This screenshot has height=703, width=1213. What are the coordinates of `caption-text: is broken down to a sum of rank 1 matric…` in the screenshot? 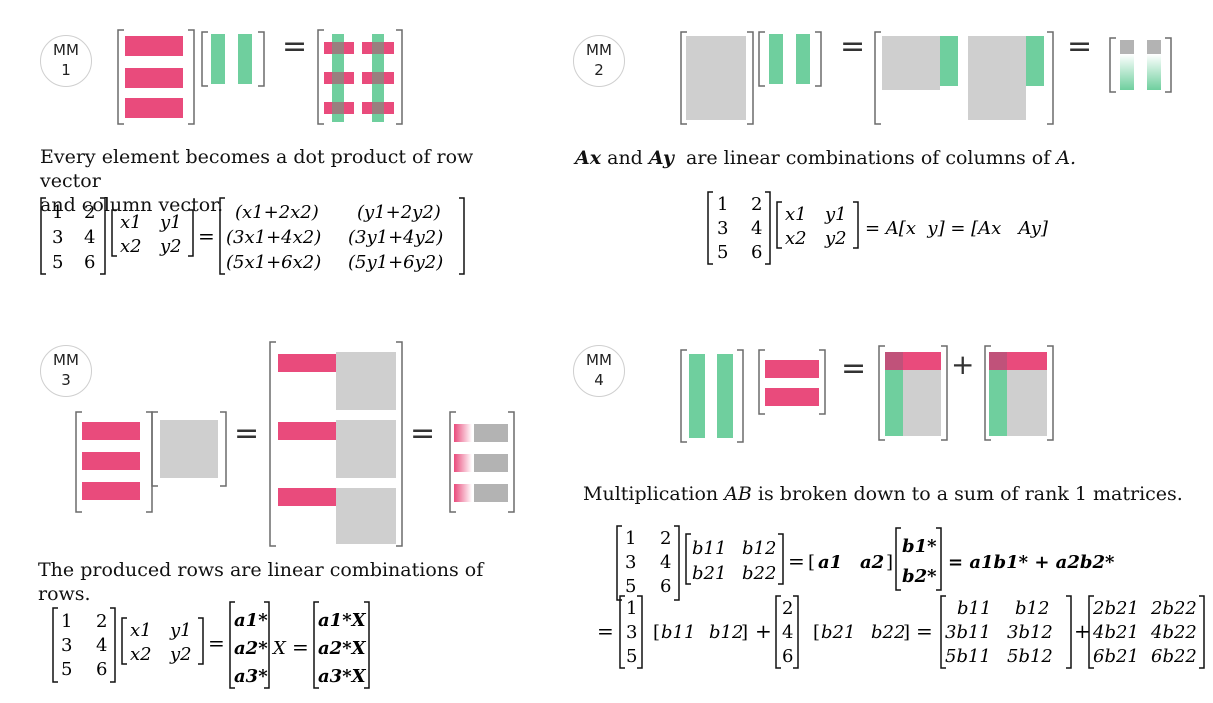 It's located at (967, 494).